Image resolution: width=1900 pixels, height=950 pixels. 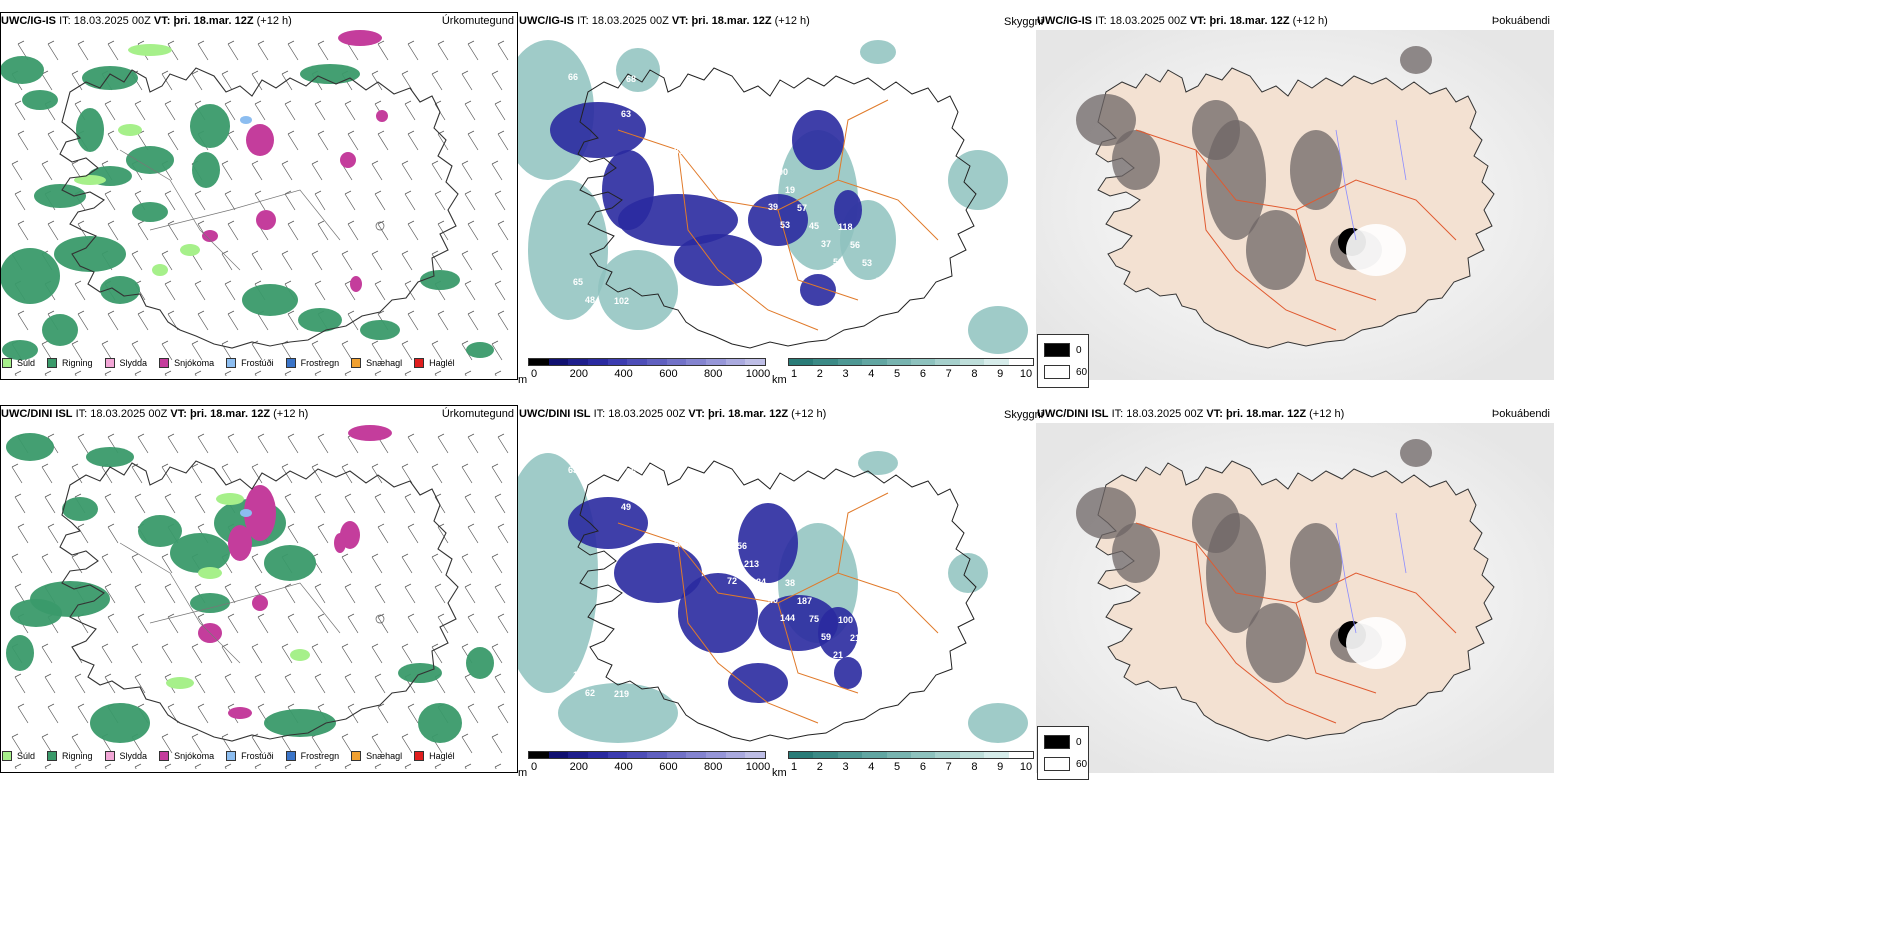 I want to click on visibility-value-label: 77, so click(x=867, y=656).